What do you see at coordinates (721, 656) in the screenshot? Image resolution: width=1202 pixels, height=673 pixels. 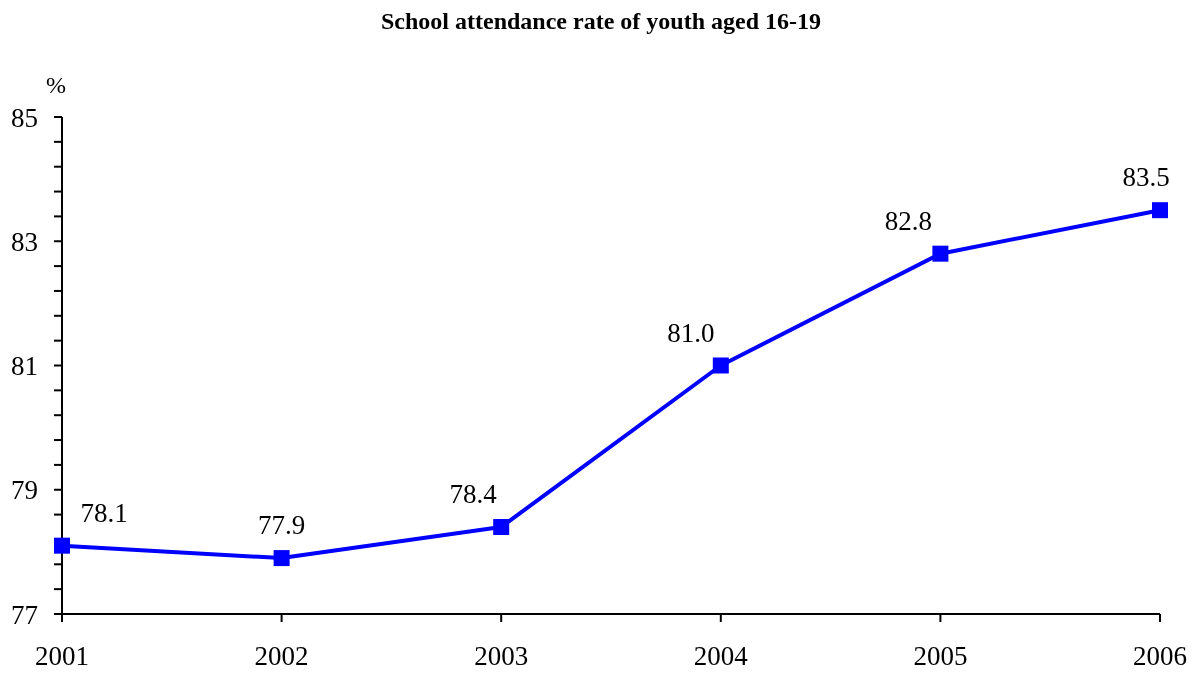 I see `x-tick-label: 2004` at bounding box center [721, 656].